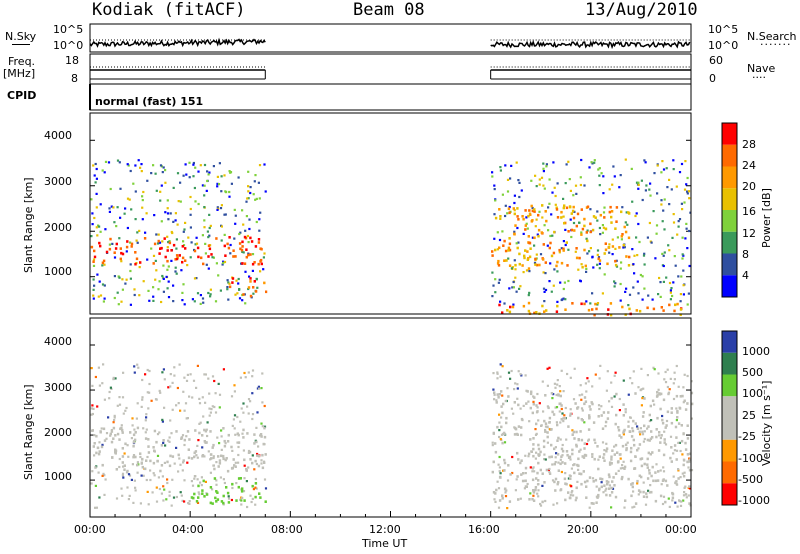 This screenshot has height=554, width=800. I want to click on power-ytick-4000: 4000, so click(58, 135).